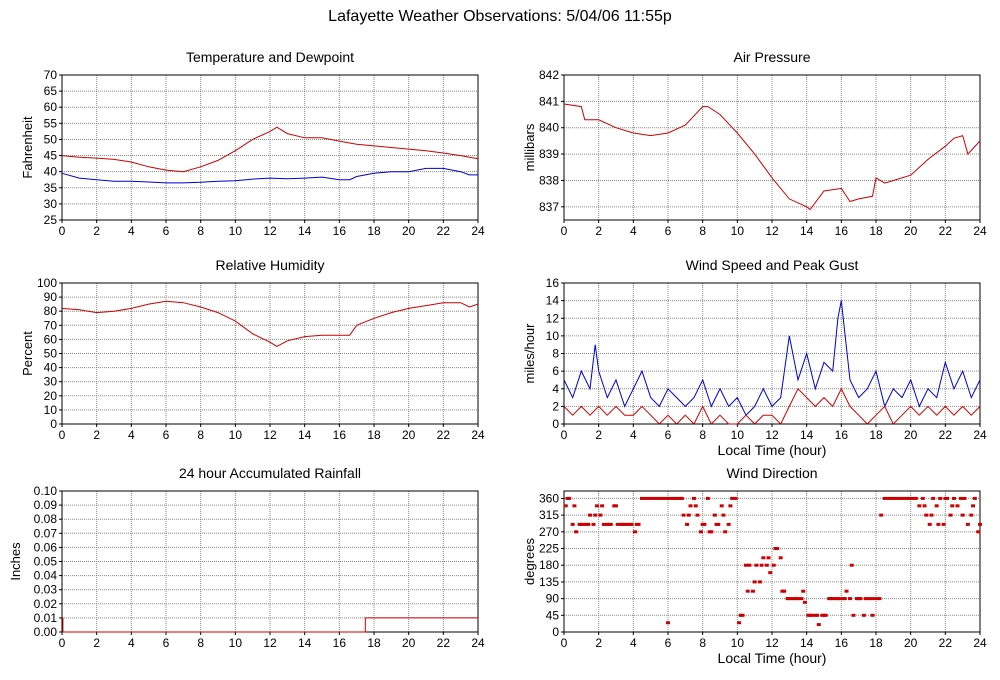  I want to click on humidity-ytick-label: 100, so click(47, 283).